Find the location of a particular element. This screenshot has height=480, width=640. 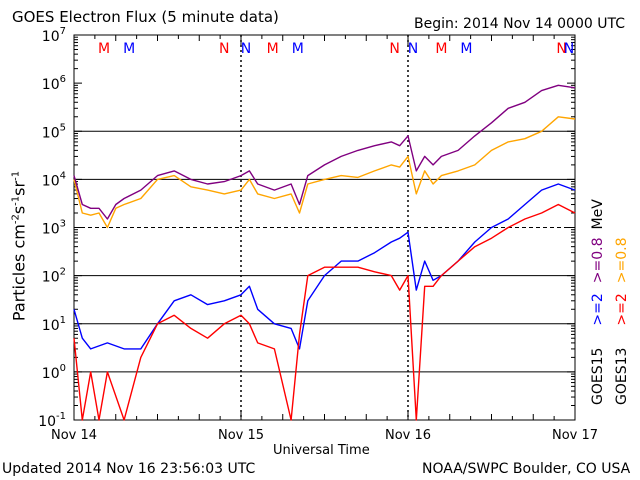

y-tick-label: 10¹ is located at coordinates (54, 324).